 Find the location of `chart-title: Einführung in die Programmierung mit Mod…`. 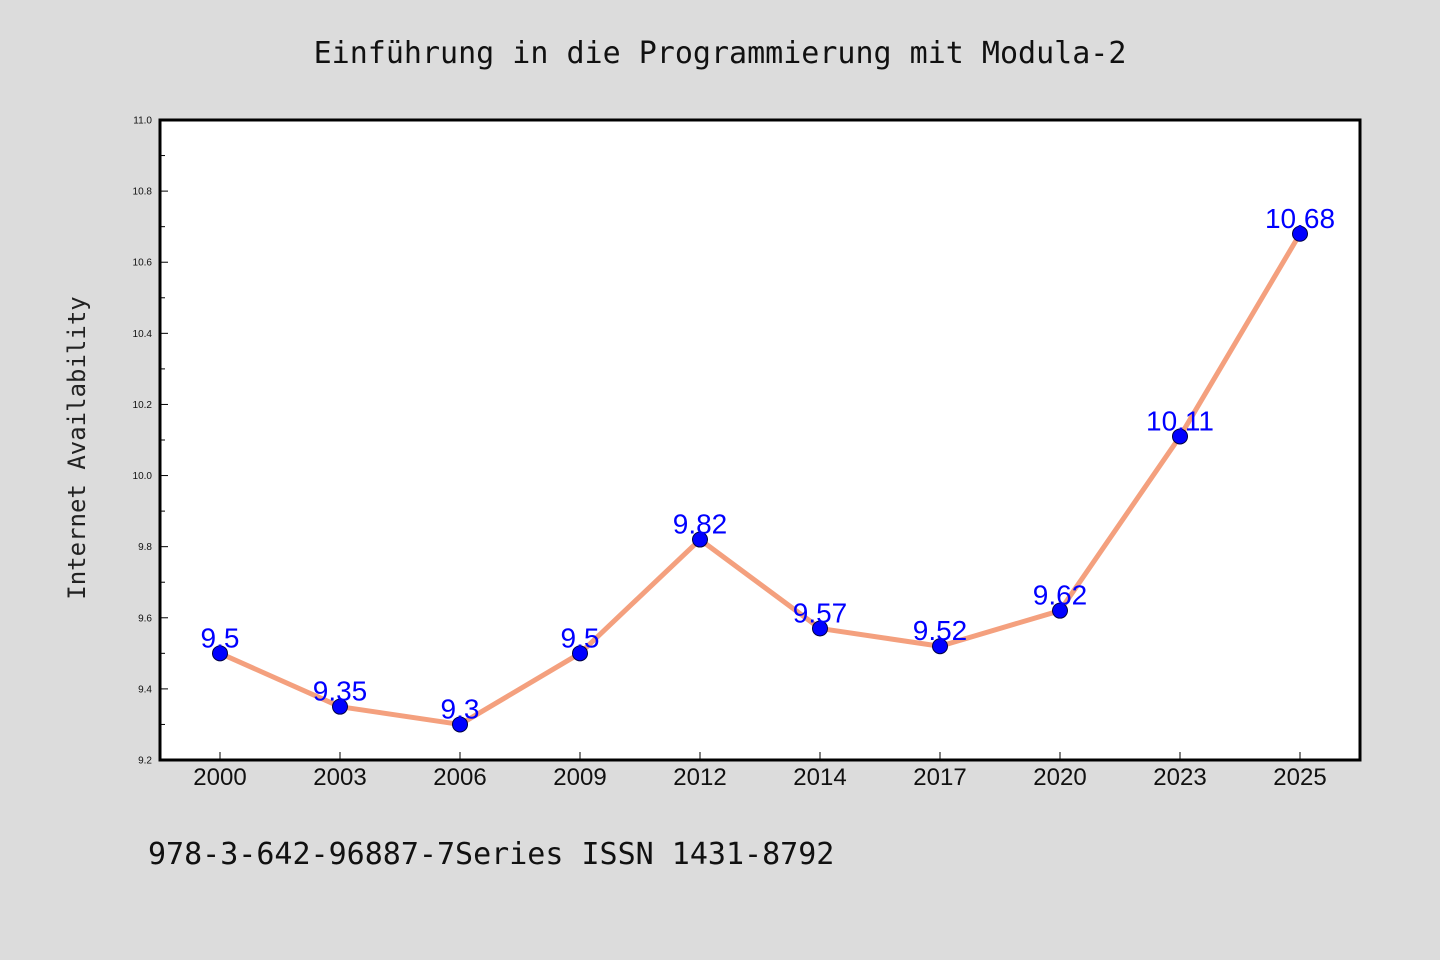

chart-title: Einführung in die Programmierung mit Mod… is located at coordinates (720, 53).